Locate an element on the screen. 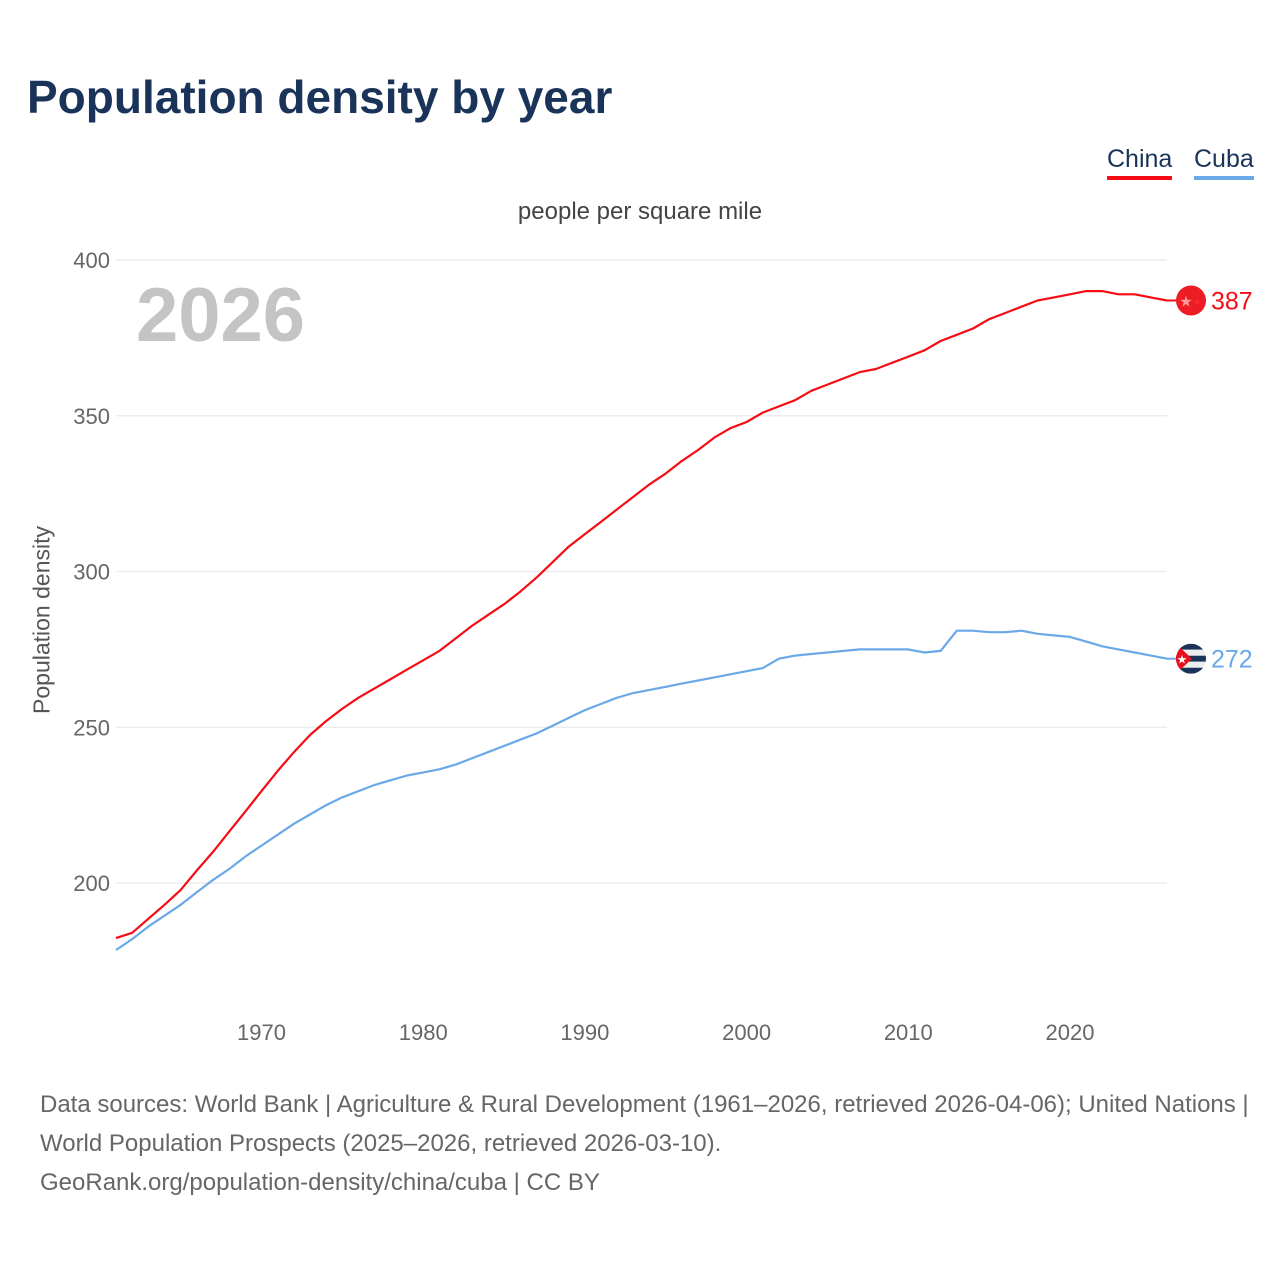 This screenshot has width=1280, height=1280. x-tick-label: 2000 is located at coordinates (746, 1032).